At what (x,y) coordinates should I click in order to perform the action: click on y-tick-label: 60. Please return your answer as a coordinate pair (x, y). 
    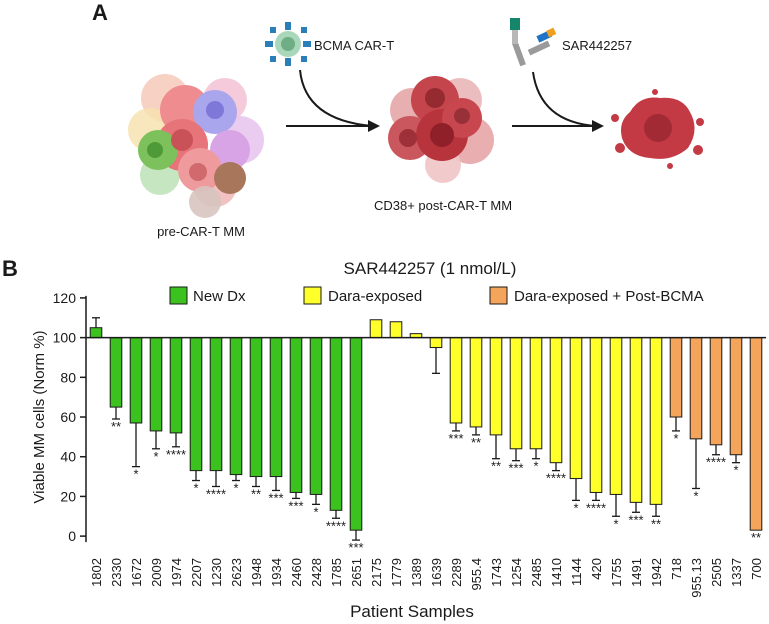
    Looking at the image, I should click on (68, 417).